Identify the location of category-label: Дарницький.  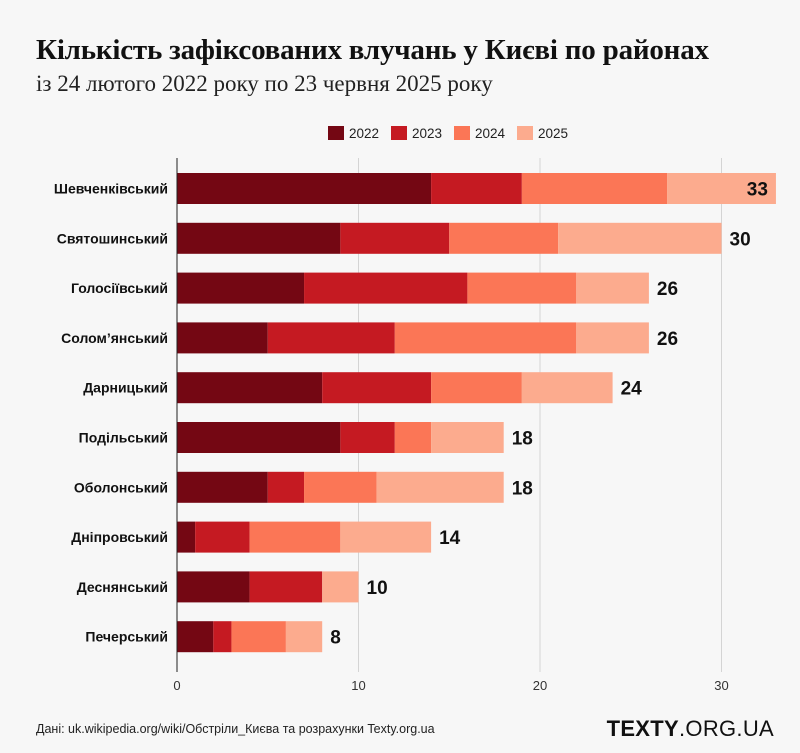
(125, 388).